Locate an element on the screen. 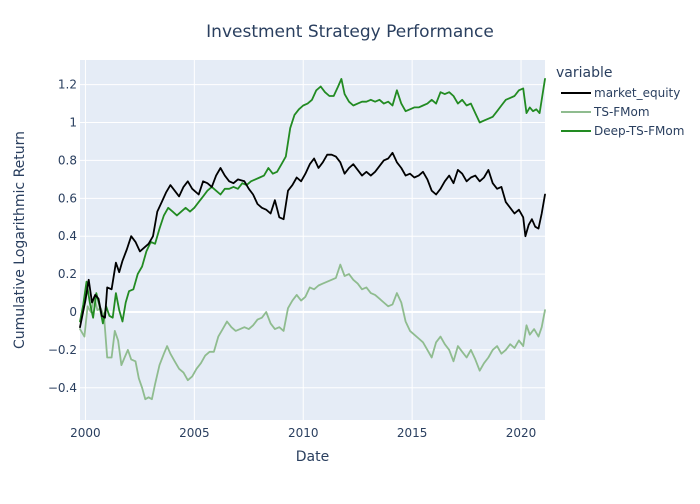 The height and width of the screenshot is (504, 700). x-tick-labels: 2000 2005 2010 2015 2020 is located at coordinates (303, 433).